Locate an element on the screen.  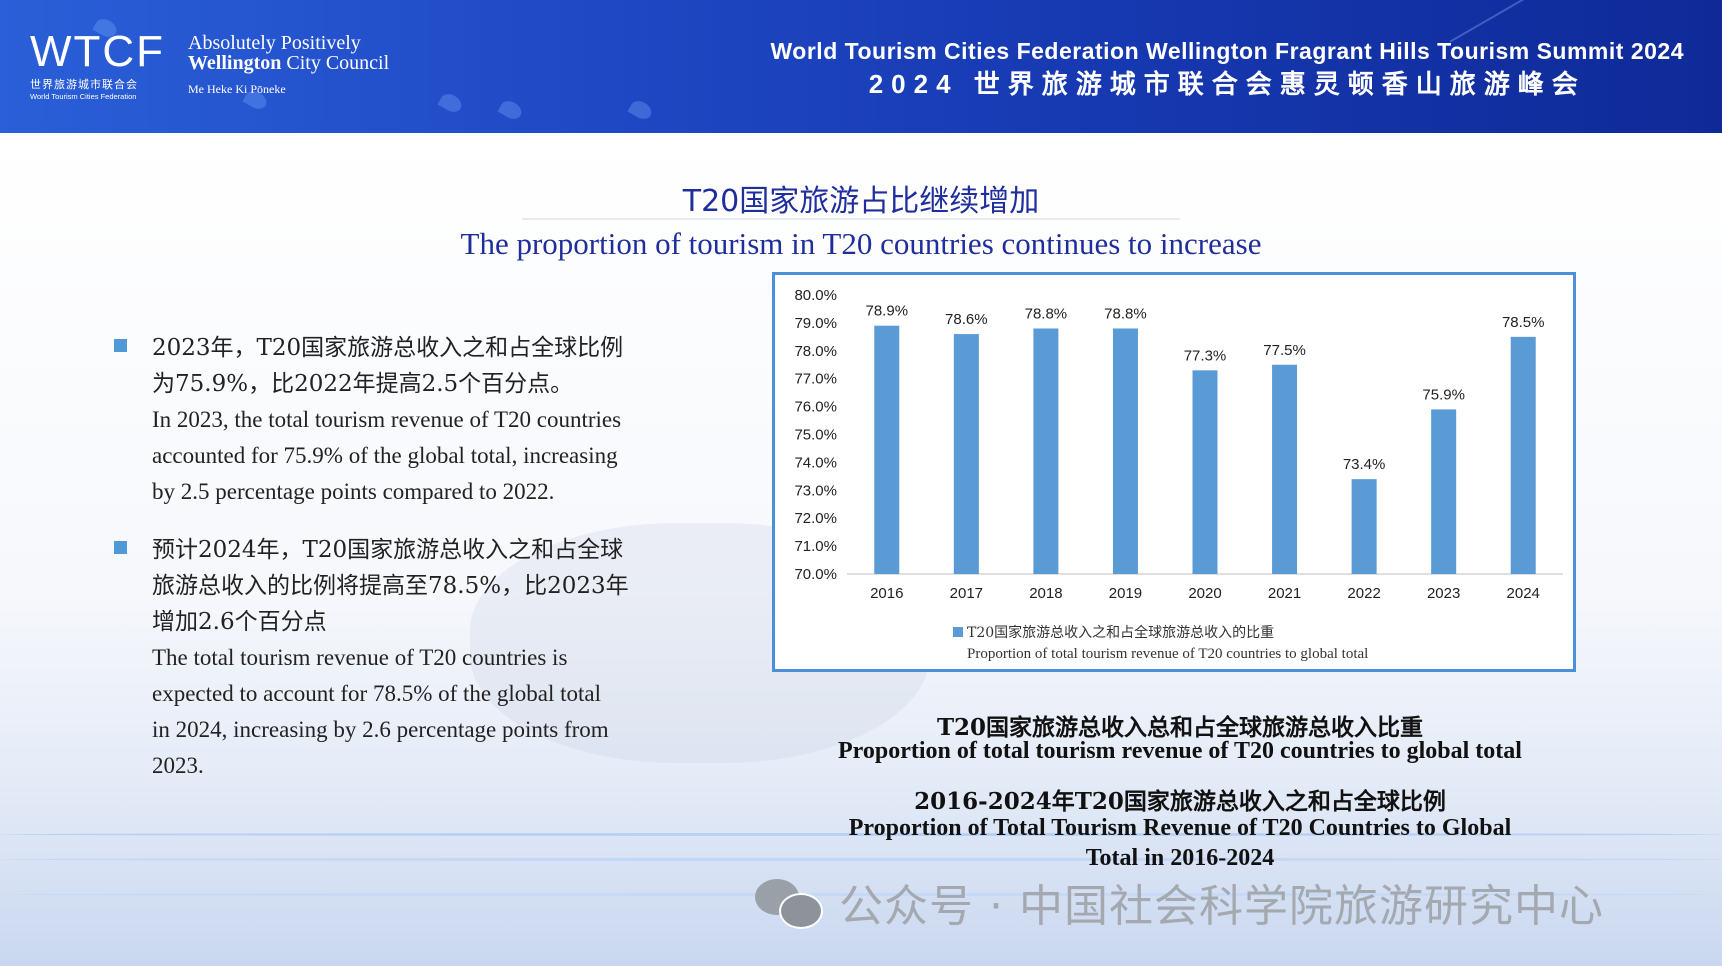
data-label: 73.4% is located at coordinates (1364, 464).